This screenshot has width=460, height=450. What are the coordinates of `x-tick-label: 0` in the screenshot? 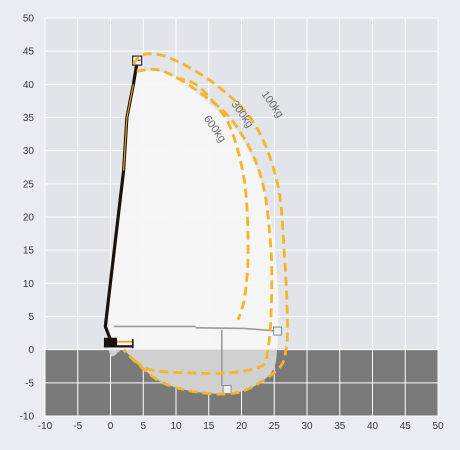 It's located at (111, 426).